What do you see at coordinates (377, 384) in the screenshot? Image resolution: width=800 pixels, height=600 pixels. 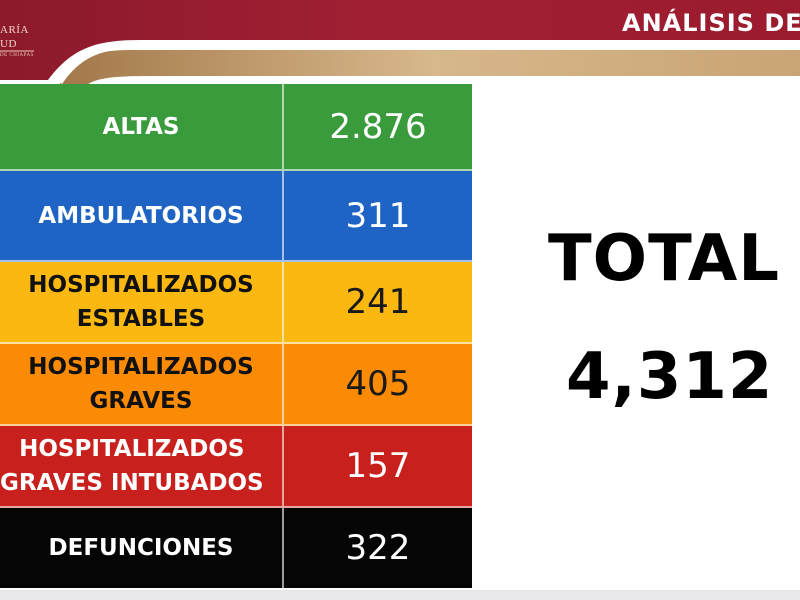 I see `row-value: 405` at bounding box center [377, 384].